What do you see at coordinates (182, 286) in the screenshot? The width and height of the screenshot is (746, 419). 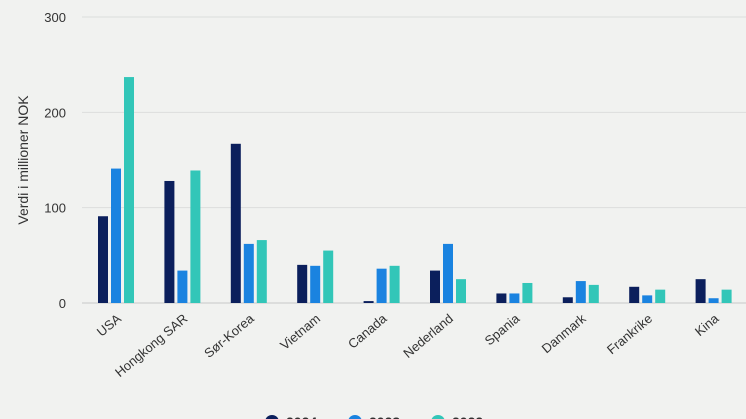 I see `bar-2023-hongkong-sar` at bounding box center [182, 286].